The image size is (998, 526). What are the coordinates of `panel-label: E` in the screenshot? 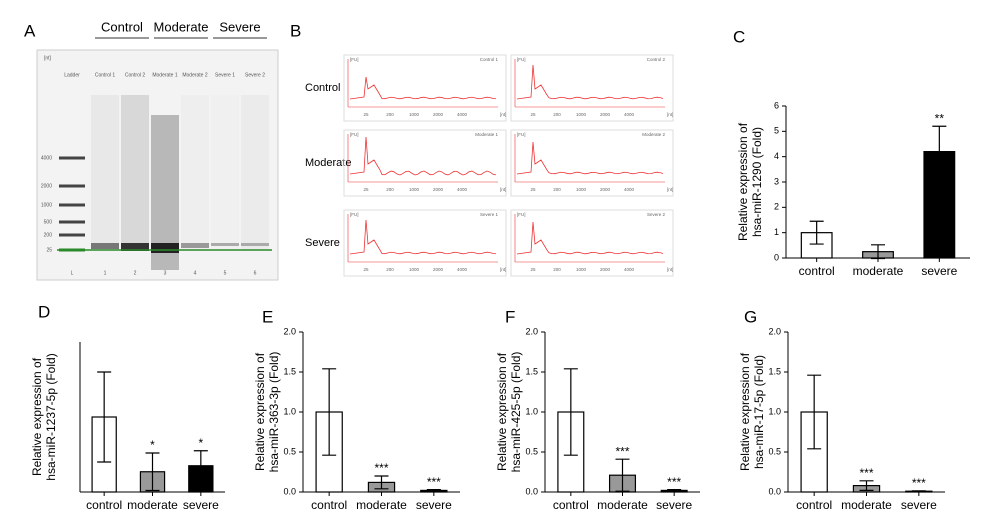 It's located at (267, 316).